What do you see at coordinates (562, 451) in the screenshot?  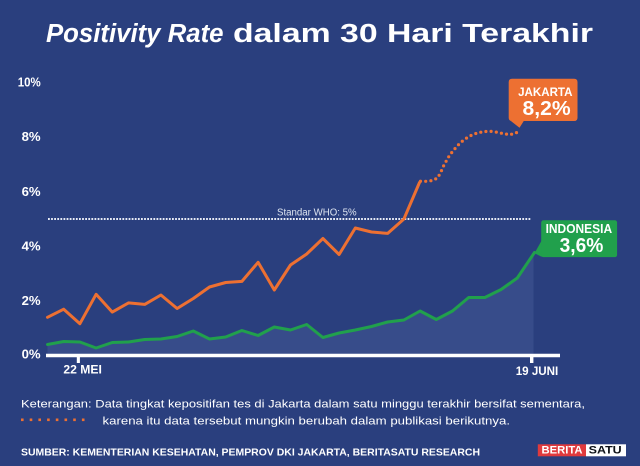 I see `svg-text: BERITA` at bounding box center [562, 451].